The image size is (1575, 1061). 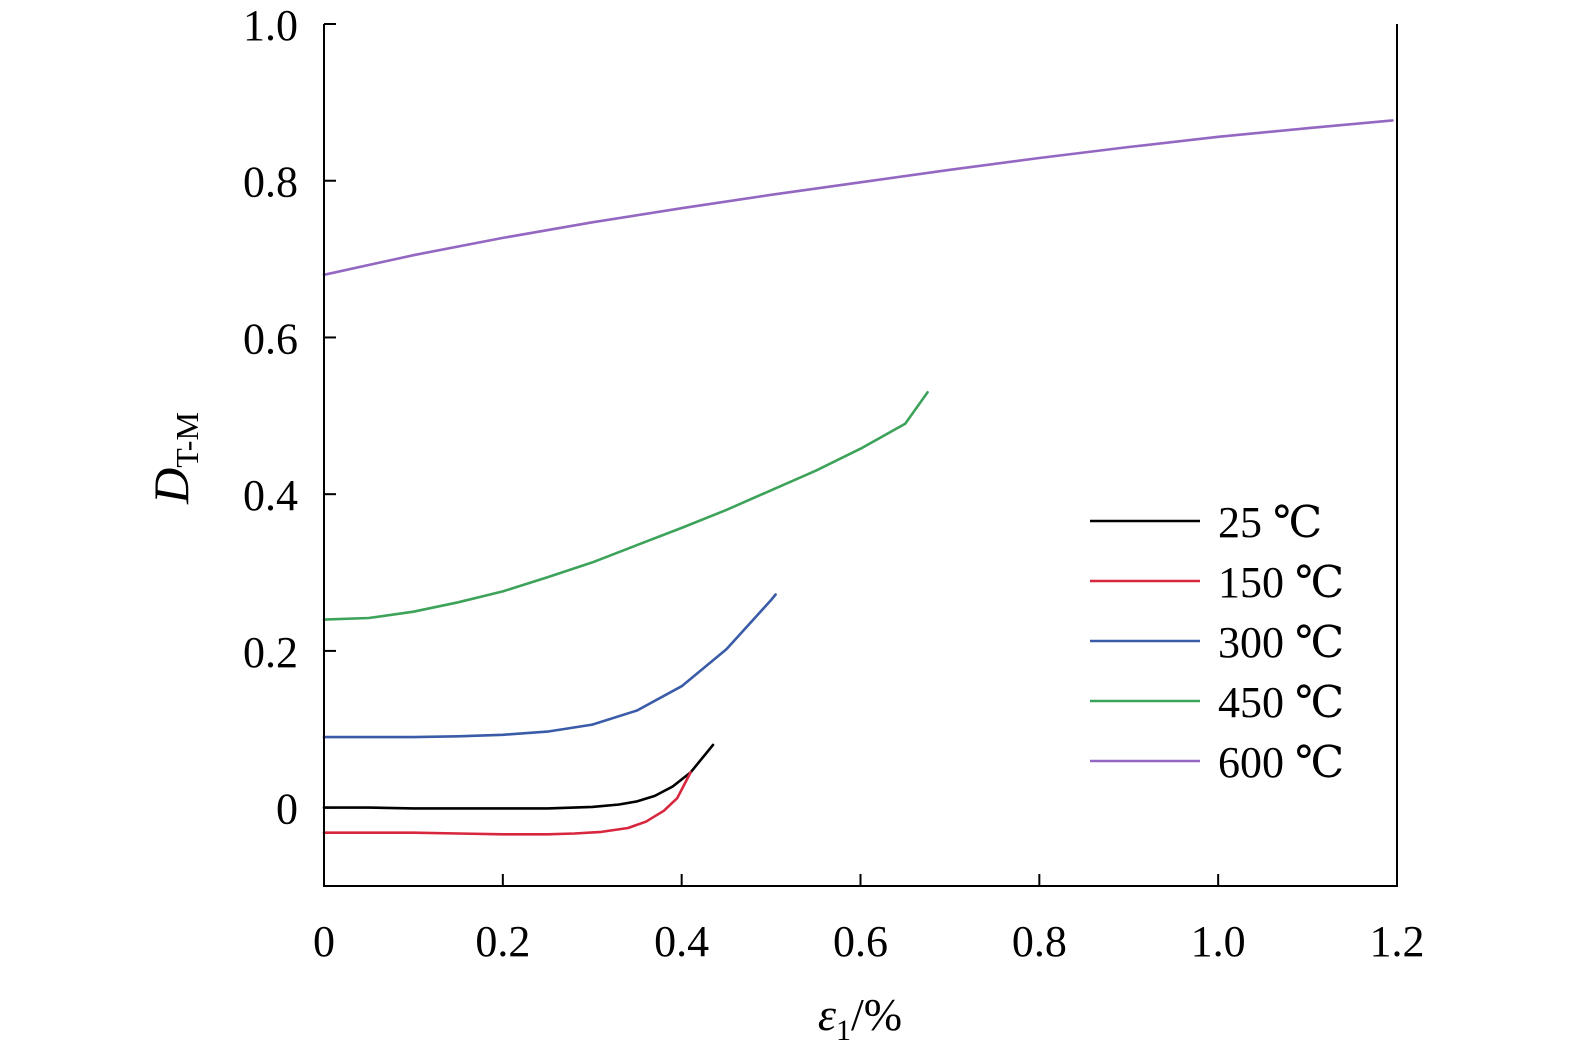 What do you see at coordinates (270, 495) in the screenshot?
I see `y-tick-label: 0.4` at bounding box center [270, 495].